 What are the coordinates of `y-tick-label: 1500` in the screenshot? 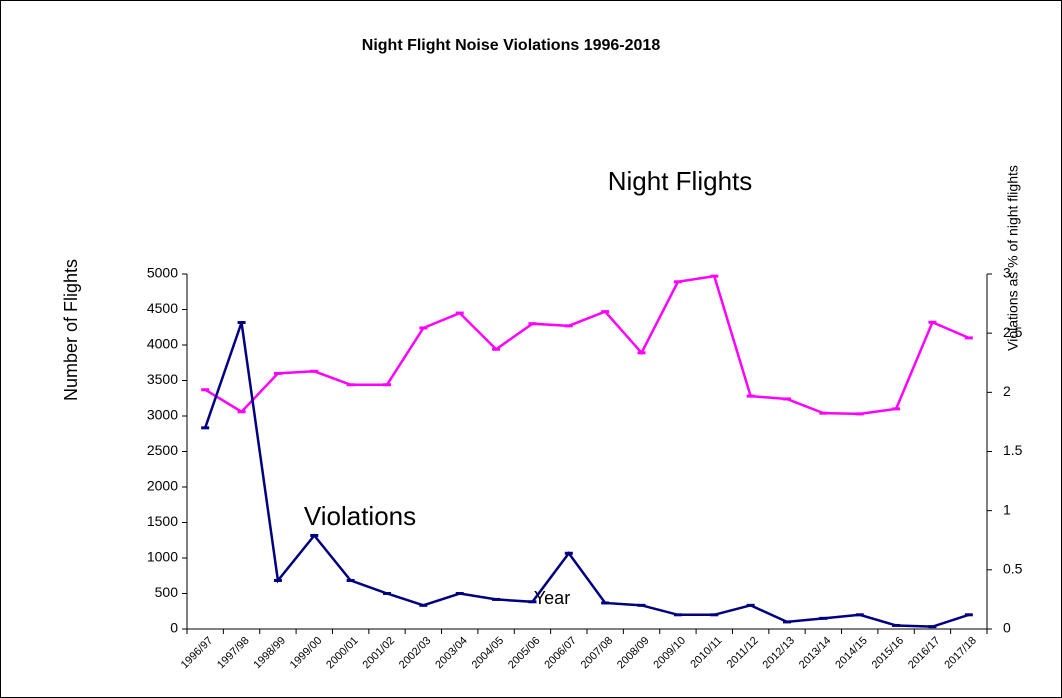 It's located at (162, 521).